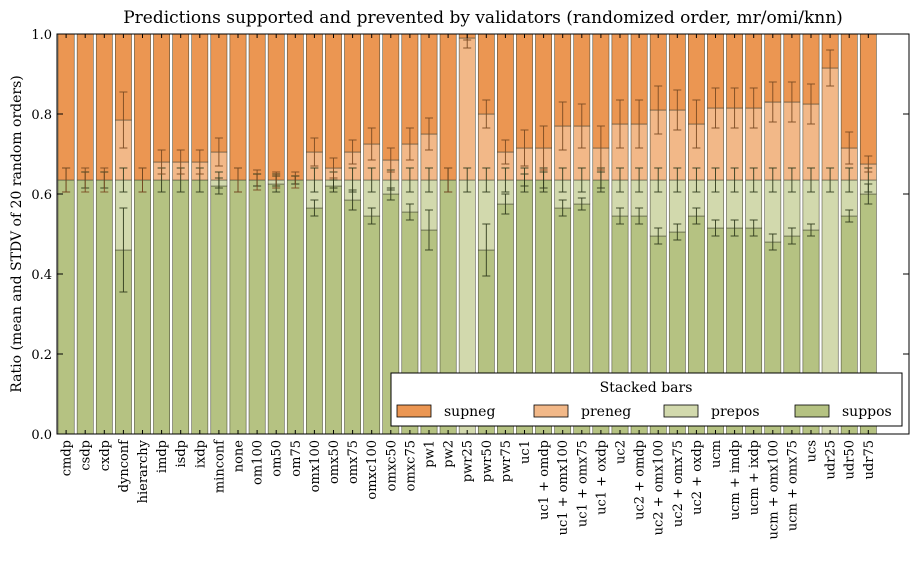 Image resolution: width=919 pixels, height=562 pixels. What do you see at coordinates (678, 483) in the screenshot?
I see `x-tick-label: uc2 + omx75` at bounding box center [678, 483].